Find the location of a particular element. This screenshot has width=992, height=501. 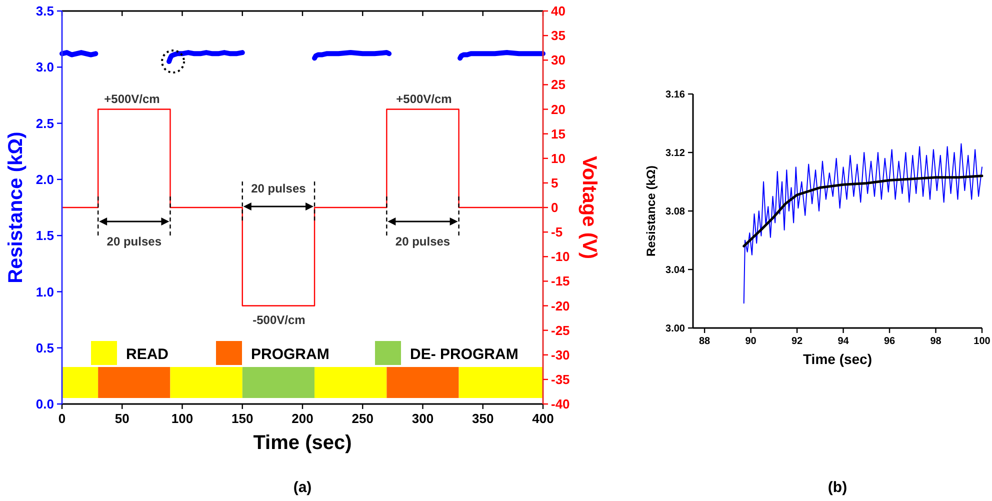

y-tick-label: 0.5 is located at coordinates (45, 348).